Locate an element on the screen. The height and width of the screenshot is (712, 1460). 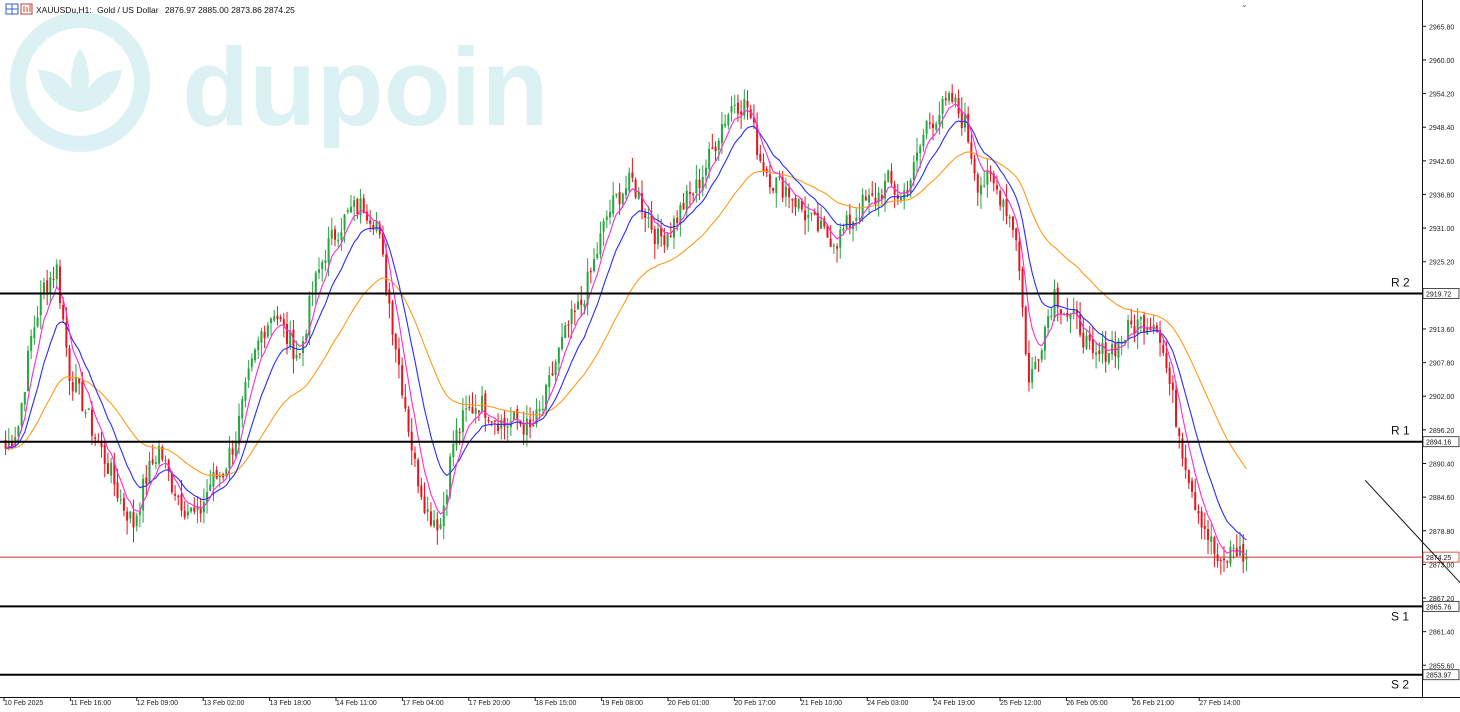
price-tick-label: 2913.60 is located at coordinates (1441, 330).